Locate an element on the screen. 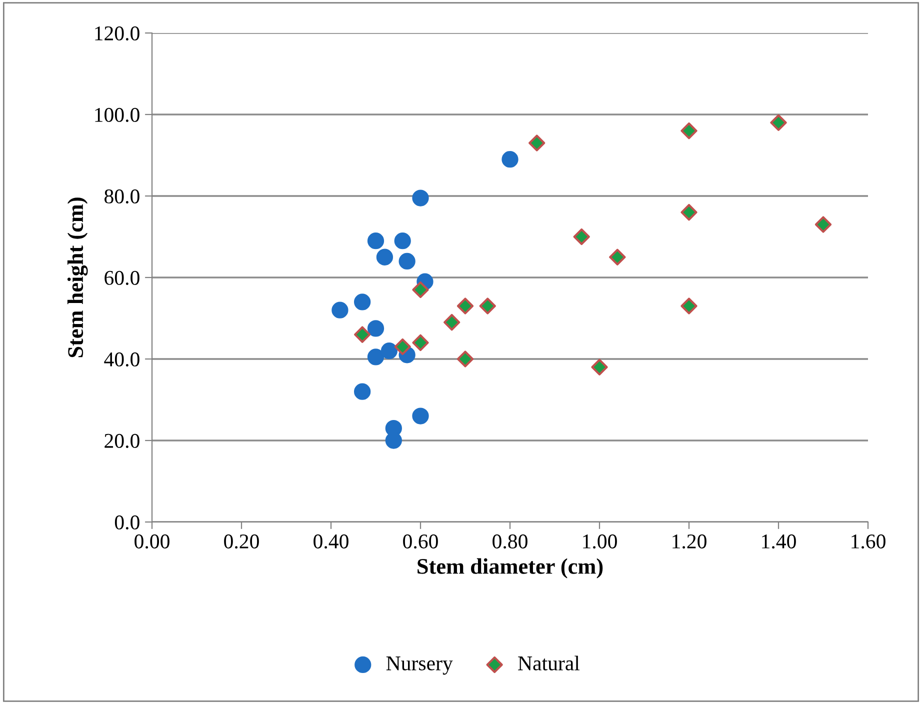 Image resolution: width=922 pixels, height=704 pixels. y-axis-title: Stem height (cm) is located at coordinates (77, 278).